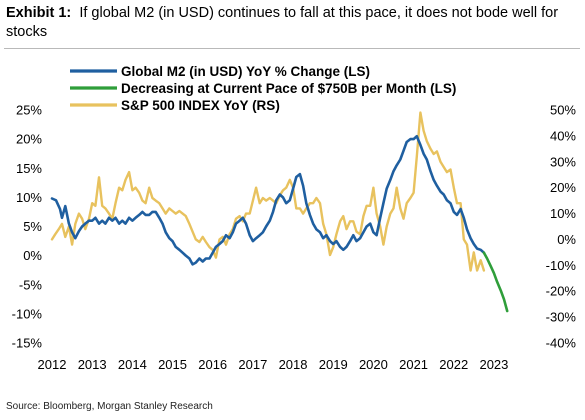  What do you see at coordinates (563, 213) in the screenshot?
I see `right-tick-label: 10%` at bounding box center [563, 213].